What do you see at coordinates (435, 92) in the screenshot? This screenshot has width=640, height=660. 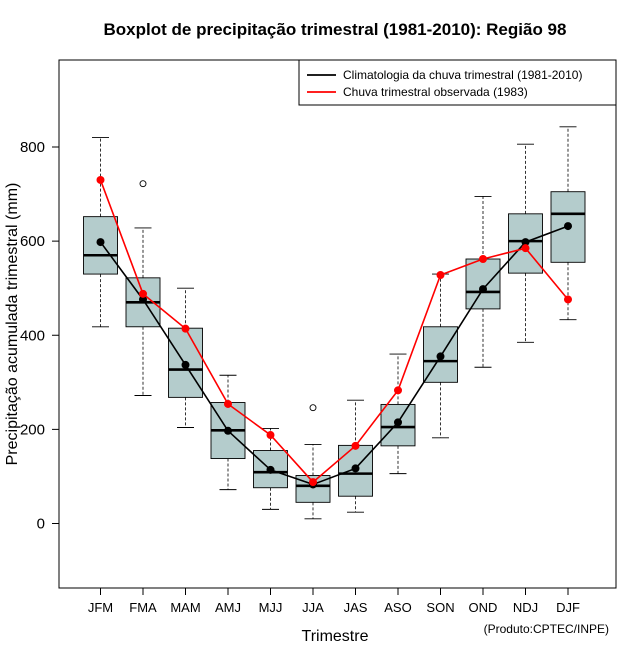 I see `legend-observed-label: Chuva trimestral observada (1983)` at bounding box center [435, 92].